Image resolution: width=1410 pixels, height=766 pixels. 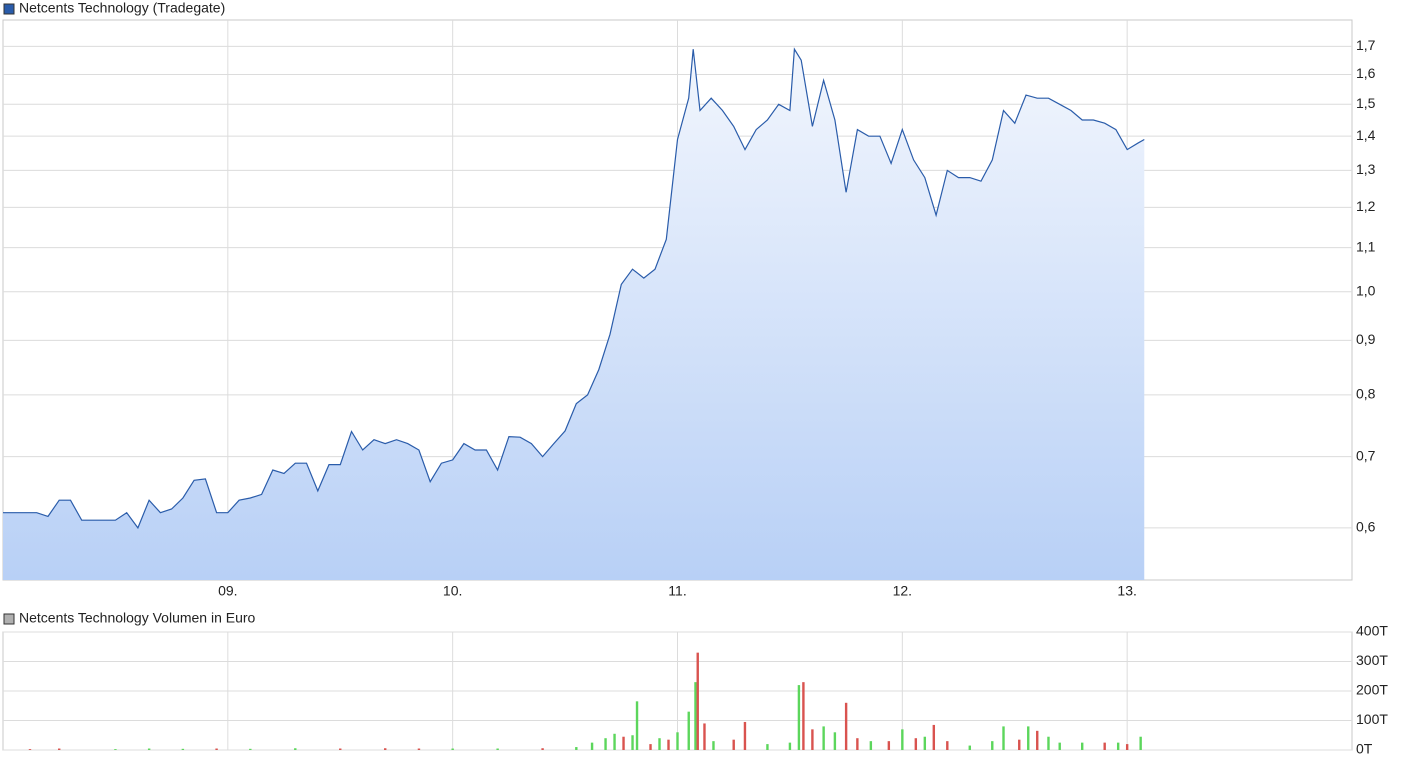 I want to click on x-tick-label: 13., so click(x=1126, y=591).